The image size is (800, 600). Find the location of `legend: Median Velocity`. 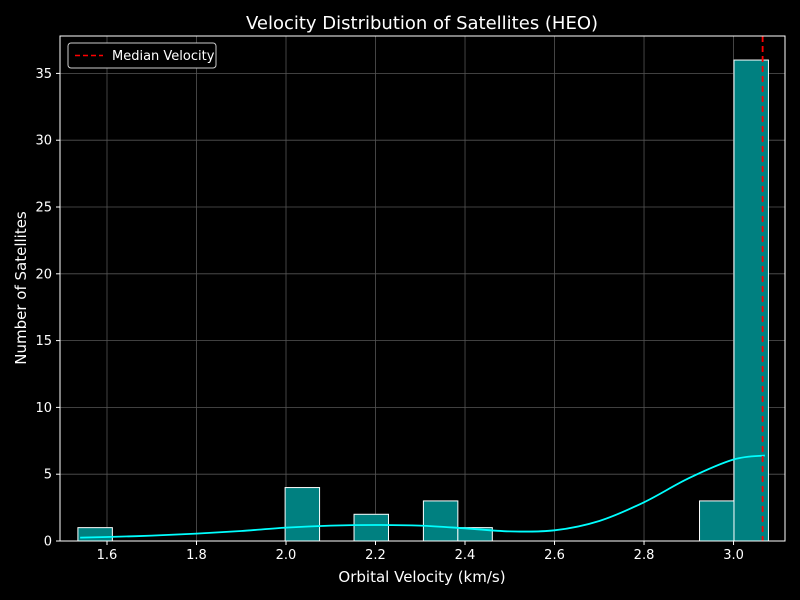

legend: Median Velocity is located at coordinates (142, 55).